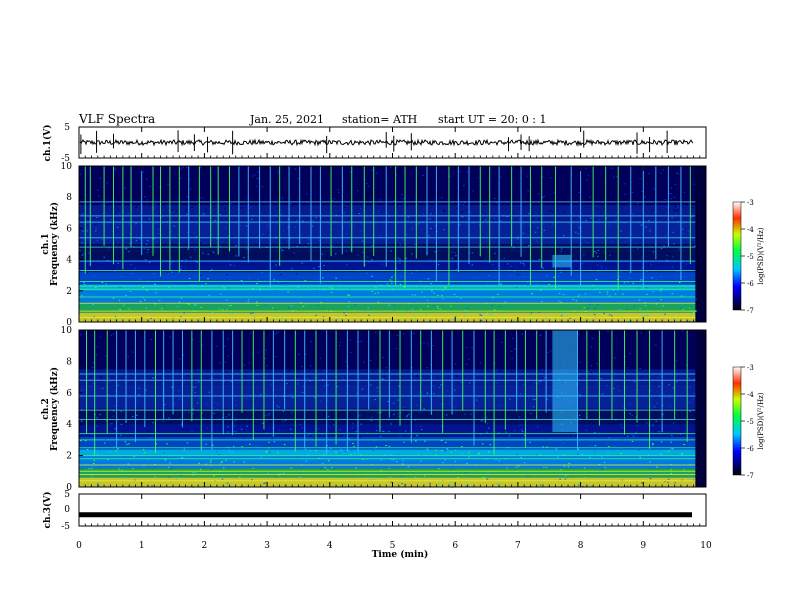  I want to click on time-tick-label: 0, so click(79, 546).